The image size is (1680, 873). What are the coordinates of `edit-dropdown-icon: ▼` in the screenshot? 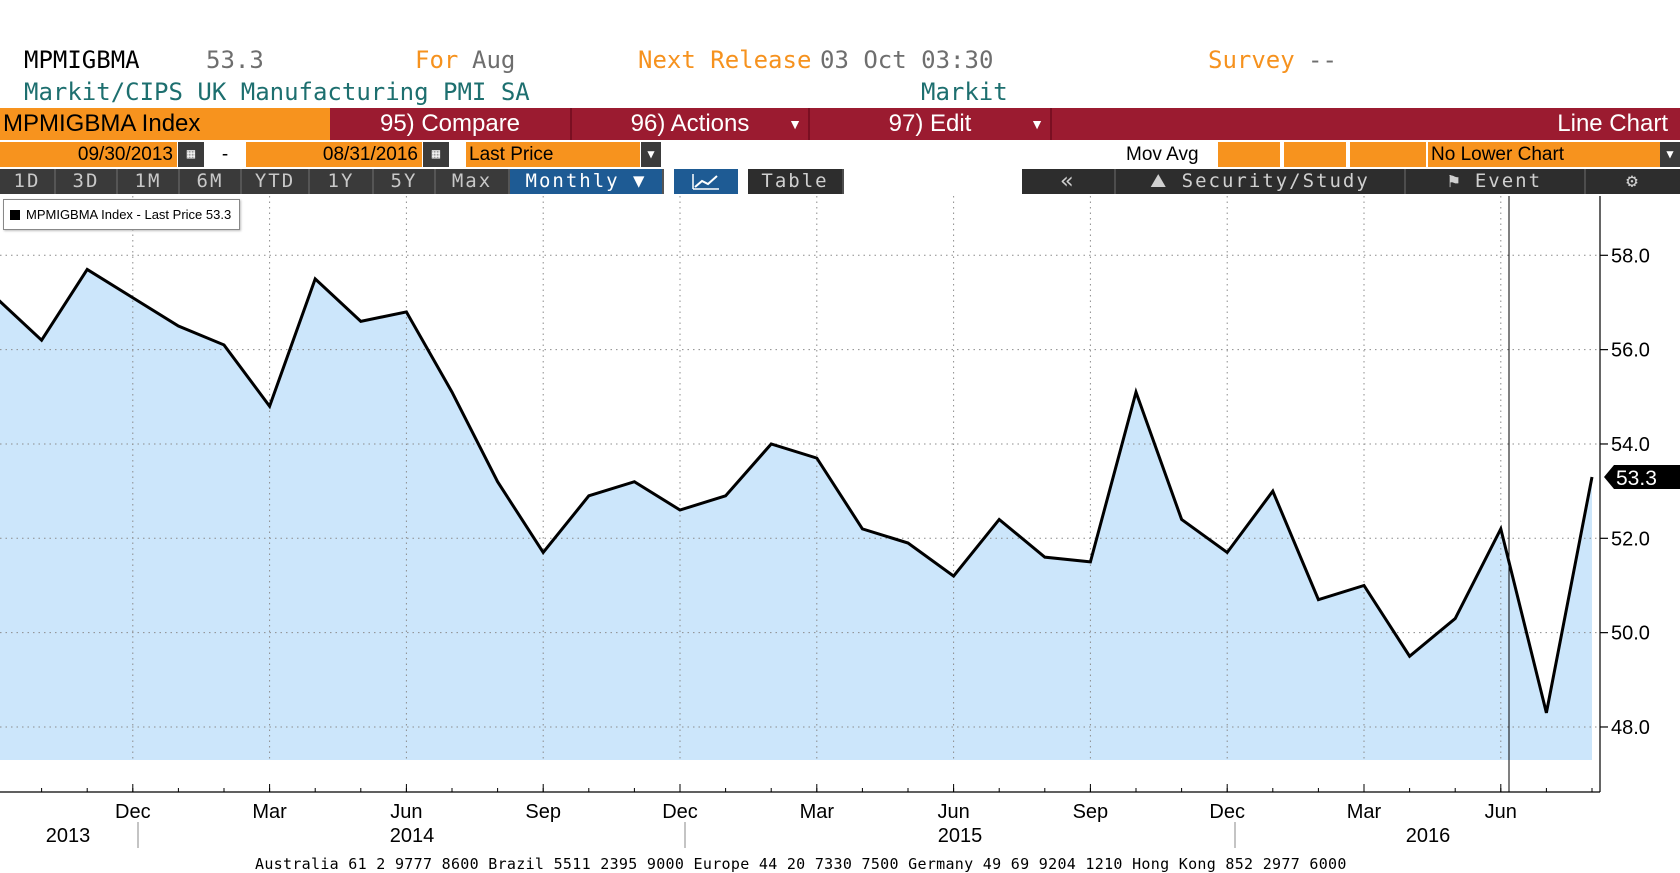 It's located at (1037, 124).